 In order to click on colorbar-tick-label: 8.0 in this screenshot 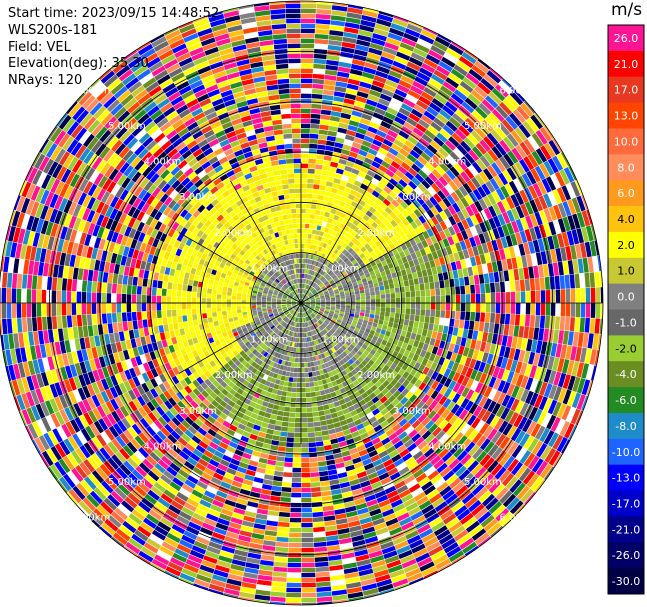, I will do `click(626, 167)`.